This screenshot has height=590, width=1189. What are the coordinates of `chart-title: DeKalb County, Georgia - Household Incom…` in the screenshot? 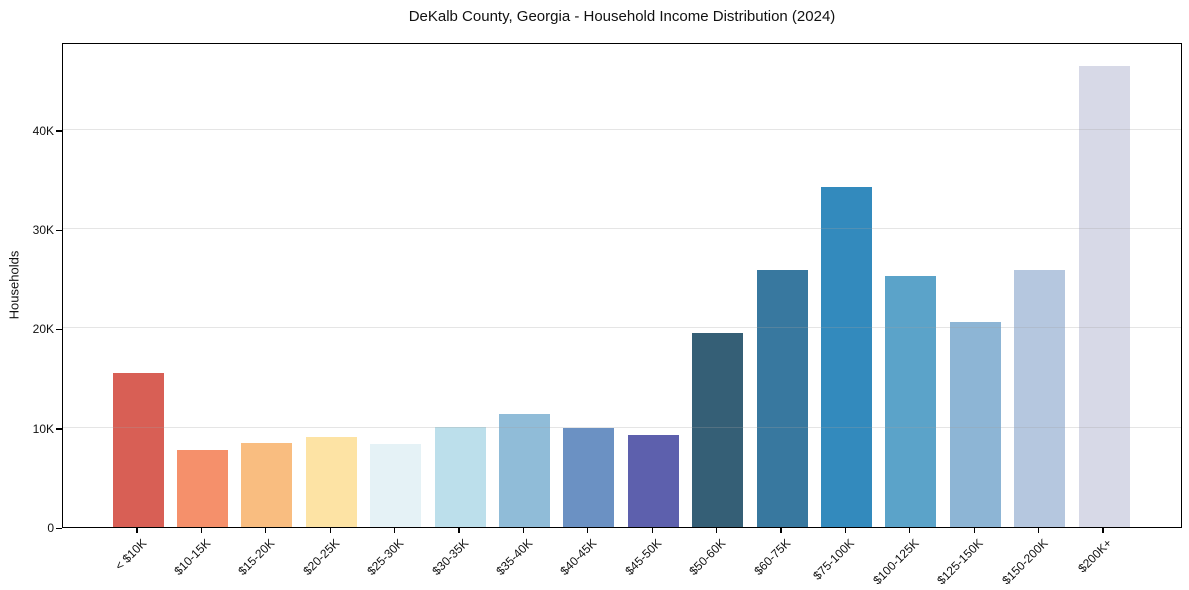 It's located at (622, 16).